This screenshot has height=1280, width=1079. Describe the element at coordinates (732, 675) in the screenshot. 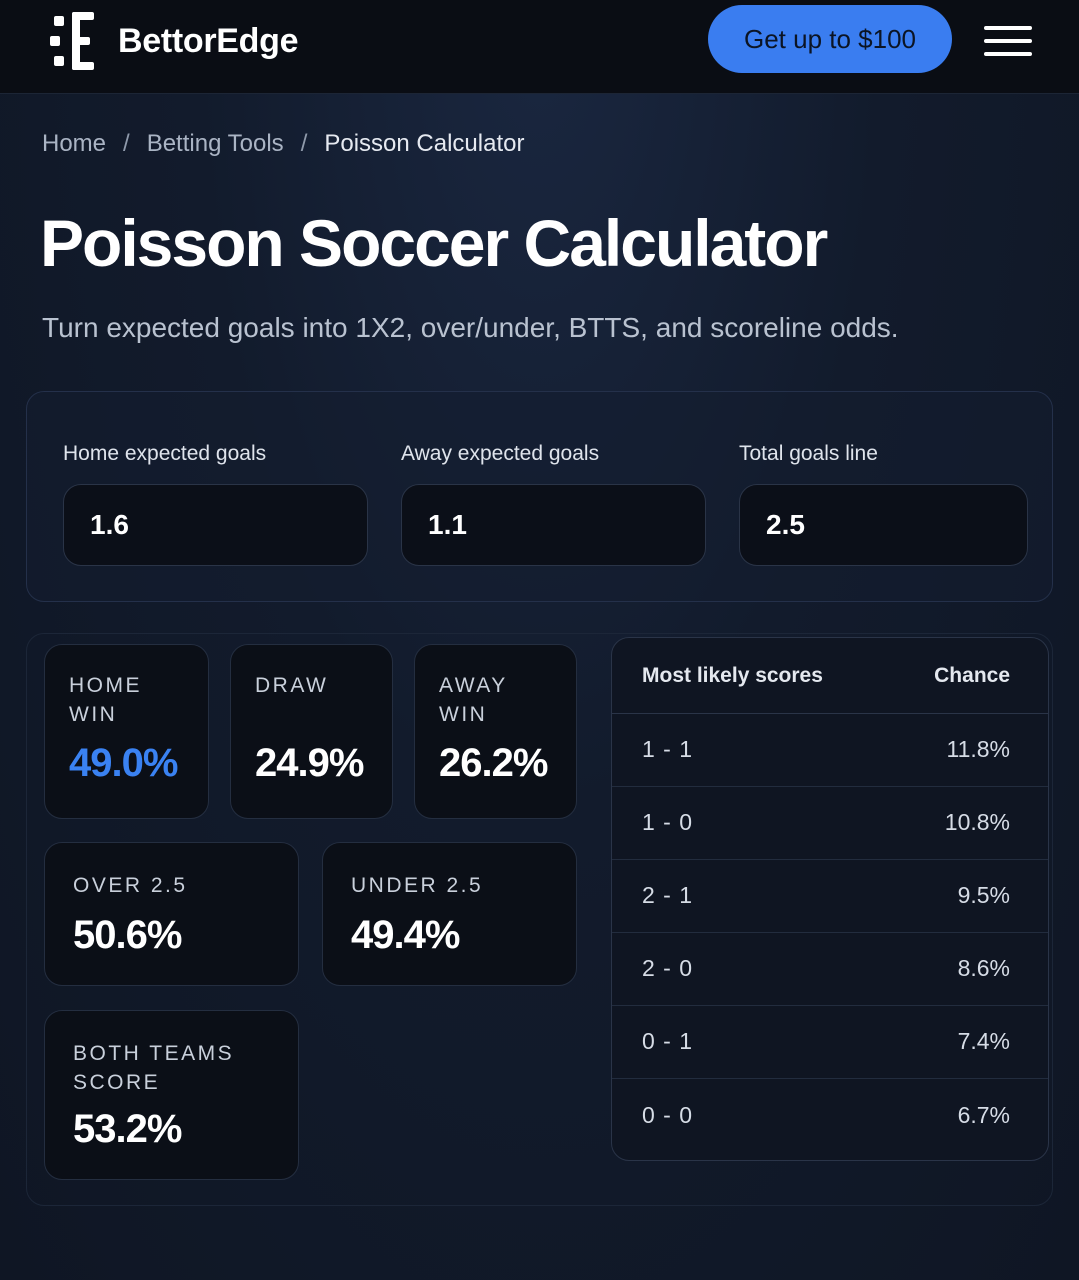

I see `score-column-header: Most likely scores` at that location.